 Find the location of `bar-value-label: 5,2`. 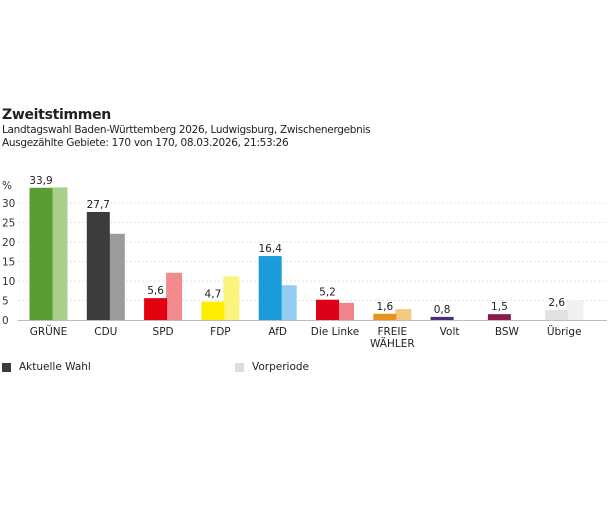

bar-value-label: 5,2 is located at coordinates (327, 293).